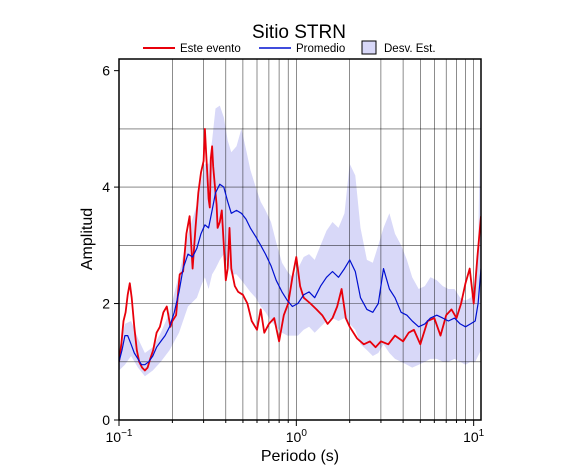  I want to click on legend: Este evento Promedio Desv. Est., so click(289, 47).